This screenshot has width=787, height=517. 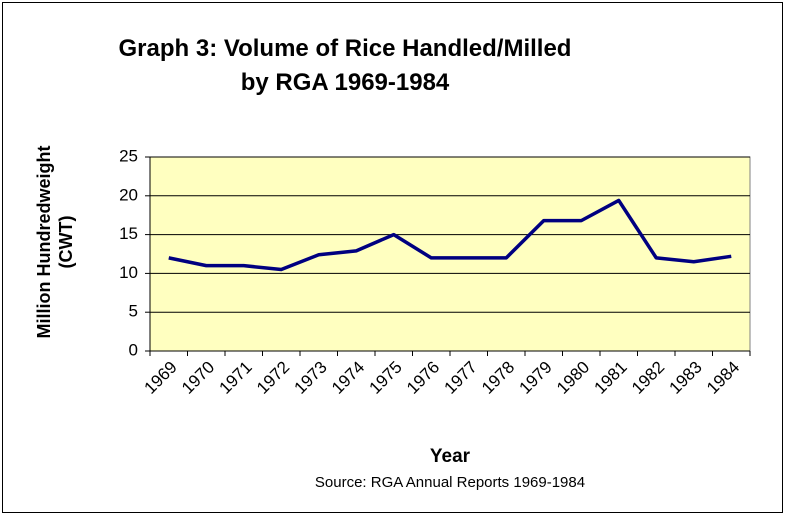 What do you see at coordinates (450, 456) in the screenshot?
I see `x-axis-label: Year` at bounding box center [450, 456].